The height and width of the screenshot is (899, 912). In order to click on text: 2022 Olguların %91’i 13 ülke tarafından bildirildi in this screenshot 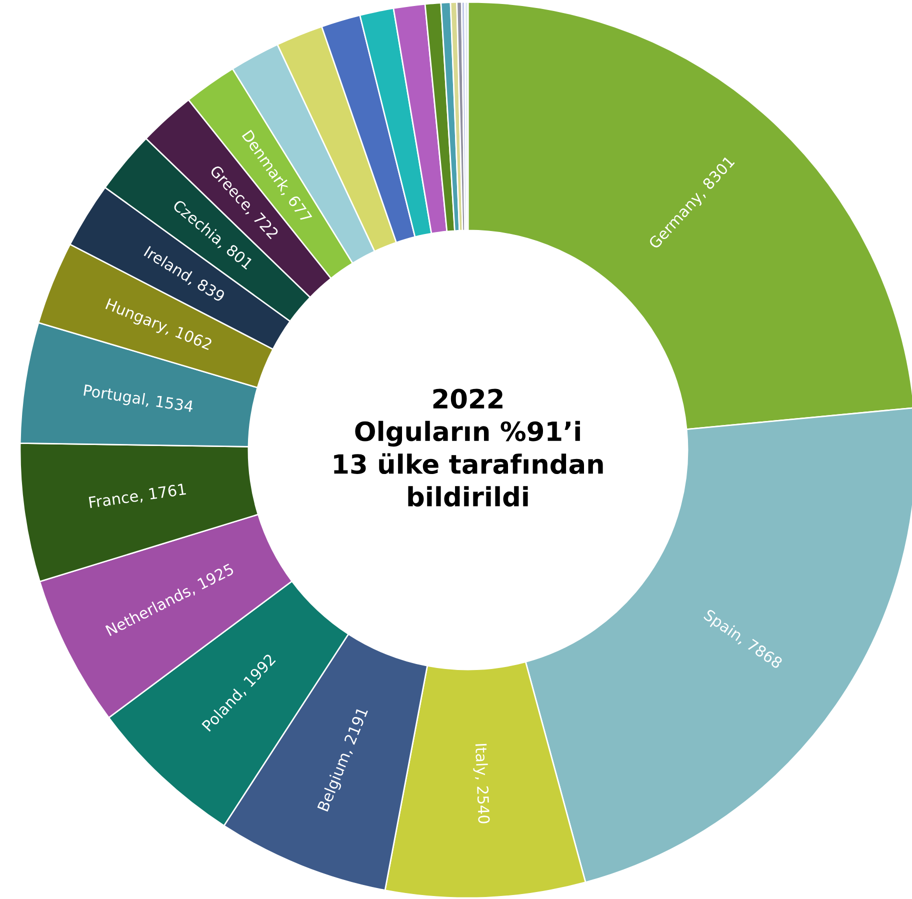, I will do `click(468, 447)`.